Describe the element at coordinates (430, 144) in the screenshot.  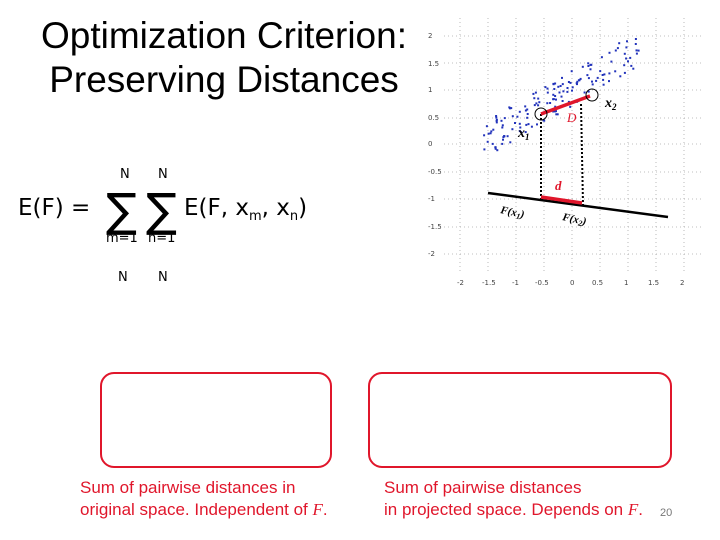
I see `y-tick-label: 0` at that location.